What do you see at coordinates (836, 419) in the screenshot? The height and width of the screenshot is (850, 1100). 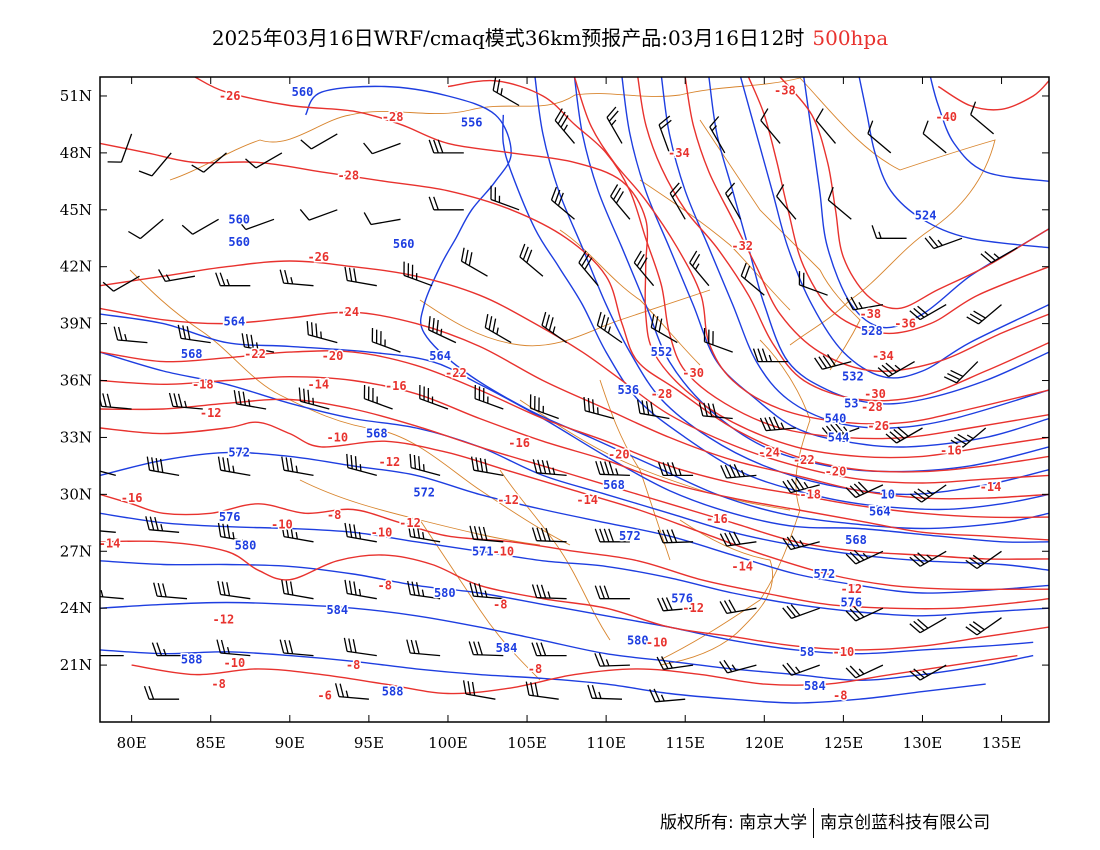 I see `geopotential-label: 540` at bounding box center [836, 419].